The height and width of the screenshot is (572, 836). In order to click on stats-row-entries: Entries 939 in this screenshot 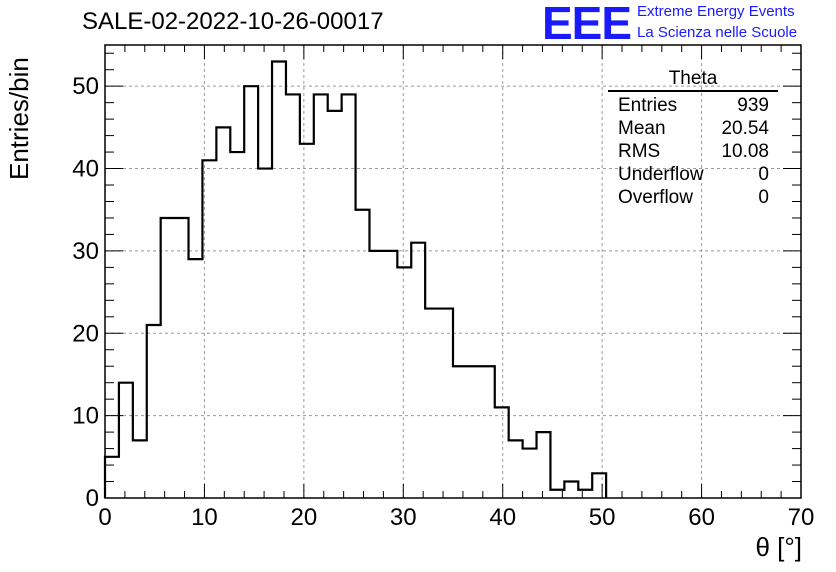, I will do `click(693, 105)`.